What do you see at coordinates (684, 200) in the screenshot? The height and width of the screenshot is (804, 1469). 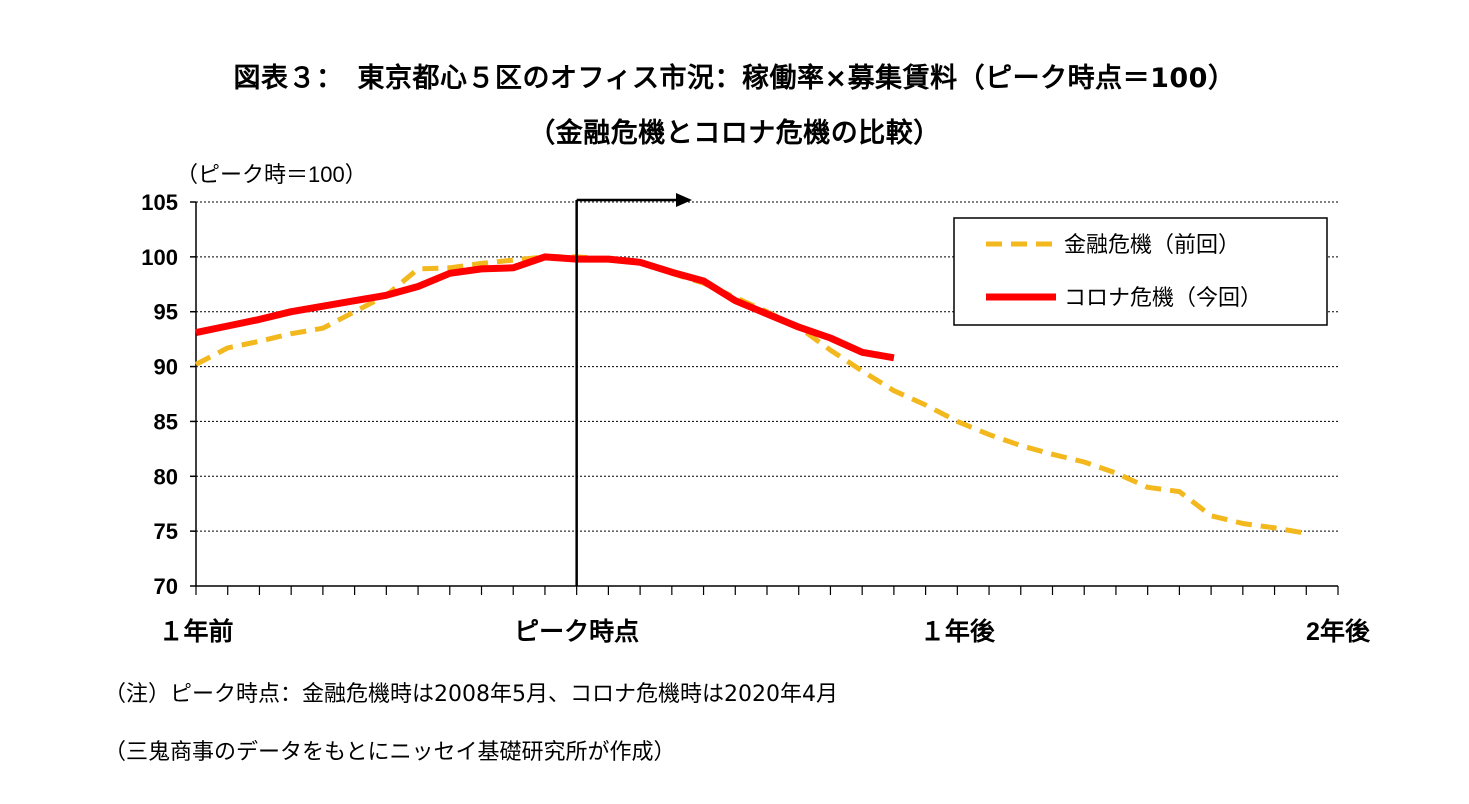 I see `peak-marker-arrowhead` at bounding box center [684, 200].